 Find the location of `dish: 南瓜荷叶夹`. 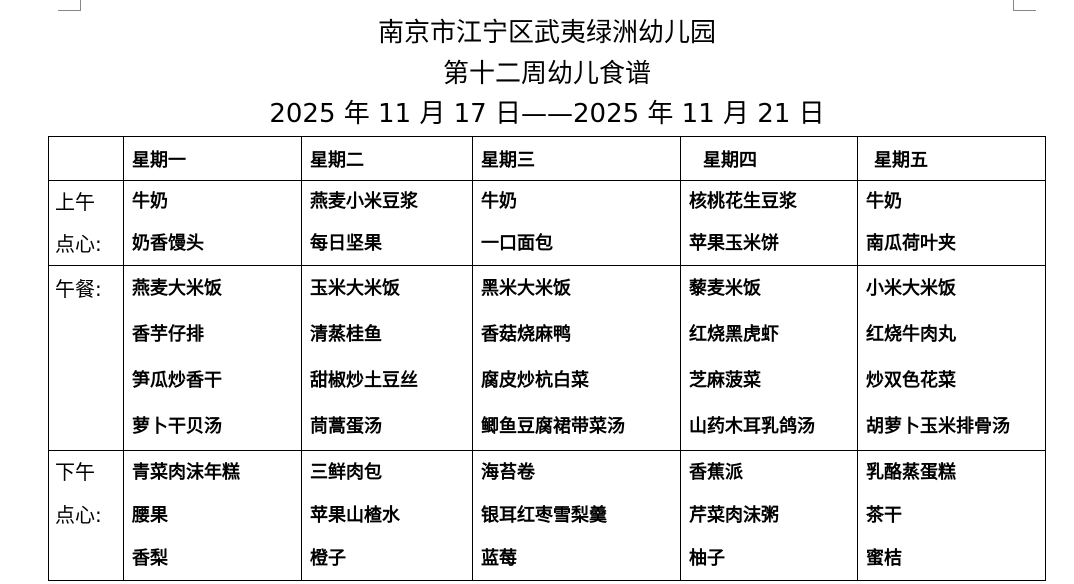

dish: 南瓜荷叶夹 is located at coordinates (911, 243).